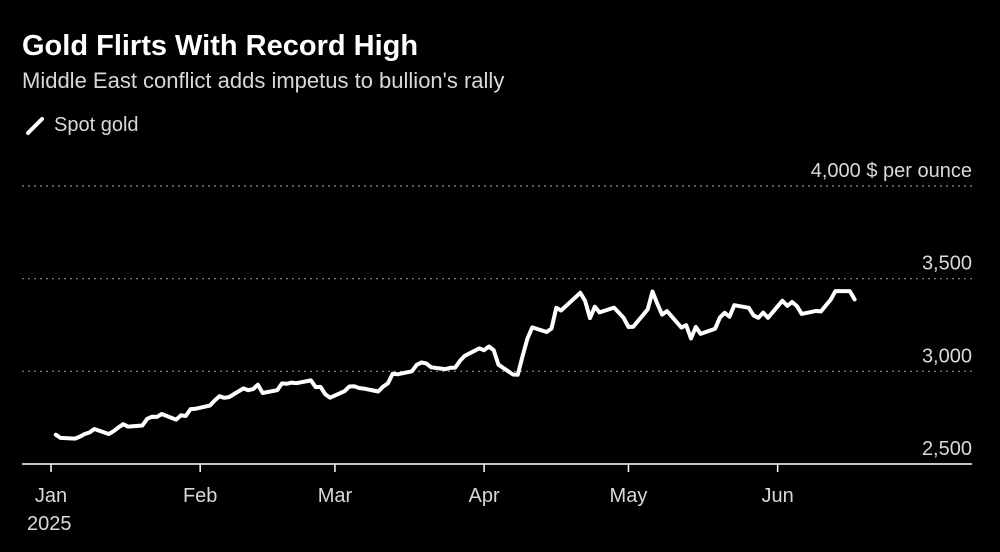 This screenshot has height=552, width=1000. Describe the element at coordinates (51, 496) in the screenshot. I see `x-tick-label: Jan` at that location.